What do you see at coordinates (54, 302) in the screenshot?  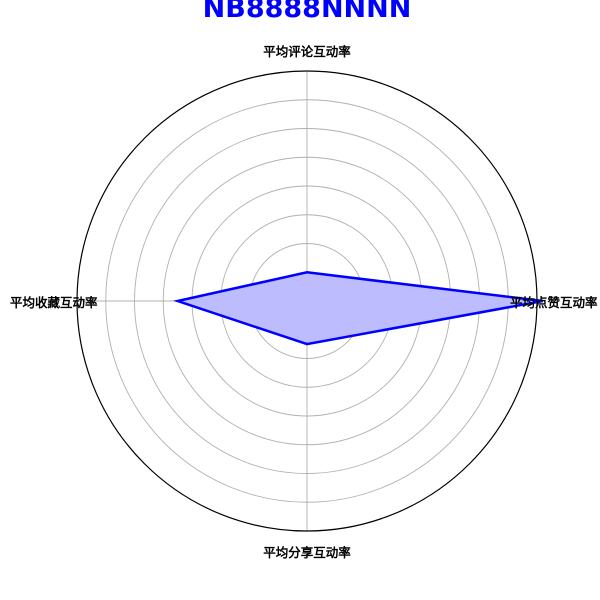 I see `axis-label: 平均收藏互动率` at bounding box center [54, 302].